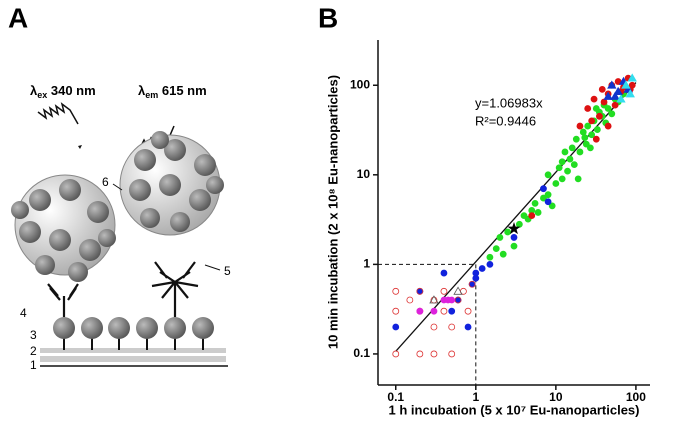 The width and height of the screenshot is (676, 424). What do you see at coordinates (63, 91) in the screenshot?
I see `excitation-label: λex 340 nm` at bounding box center [63, 91].